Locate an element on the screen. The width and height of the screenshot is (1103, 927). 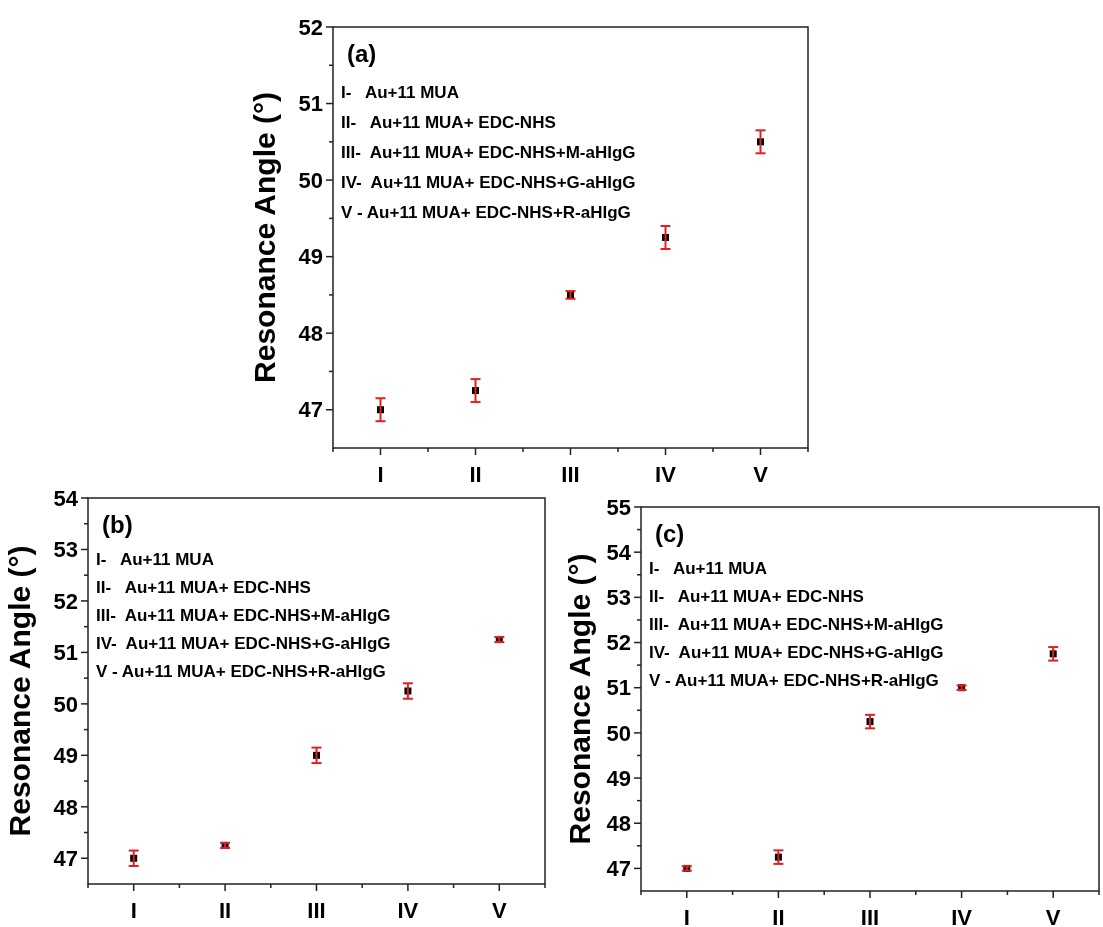
annotation: (c) is located at coordinates (670, 533).